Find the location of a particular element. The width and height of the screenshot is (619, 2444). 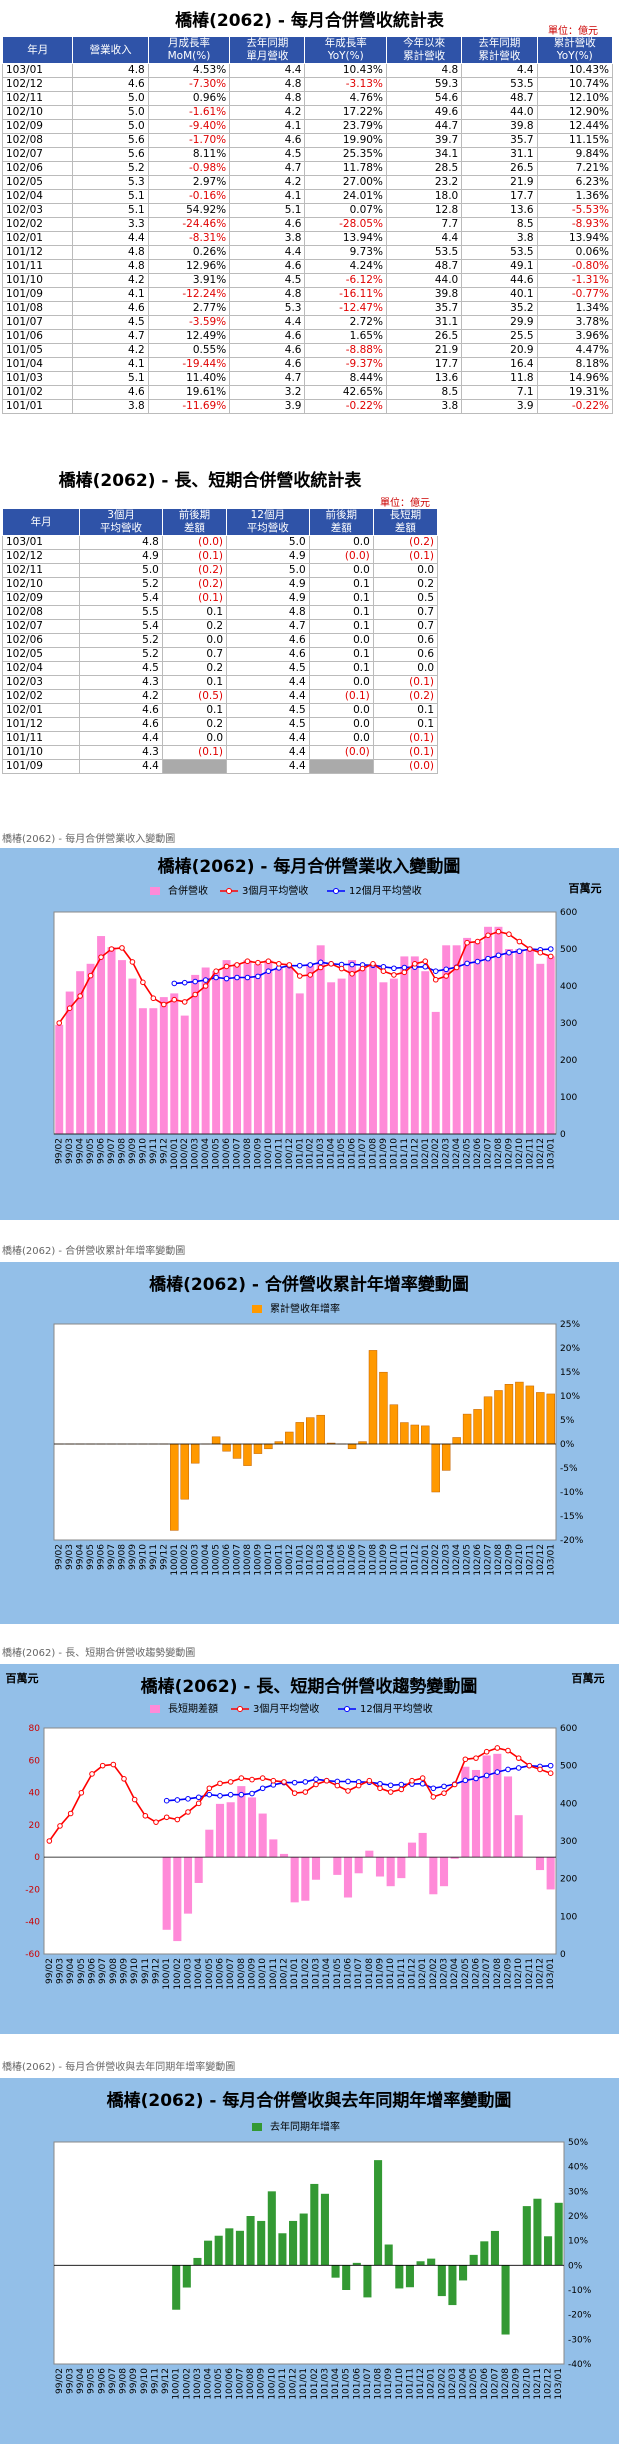

table-cell: -16.11% is located at coordinates (345, 294).